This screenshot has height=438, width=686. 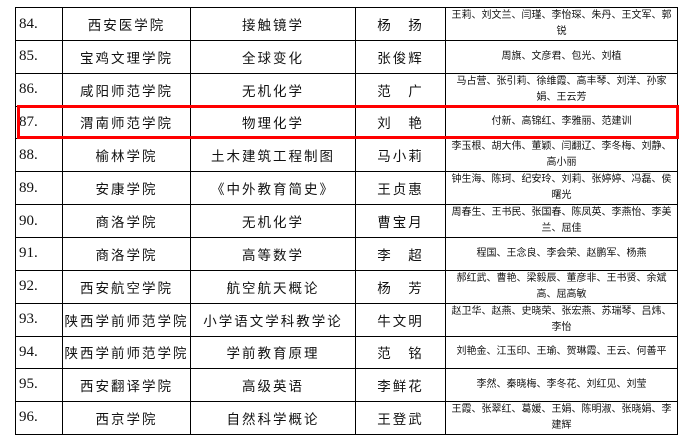 I want to click on table-row: 84. 西安医学院 接触镜学杨 扬王莉、刘文兰、闫瑾、李怡琛、朱丹、王文军、郭锐, so click(x=346, y=24).